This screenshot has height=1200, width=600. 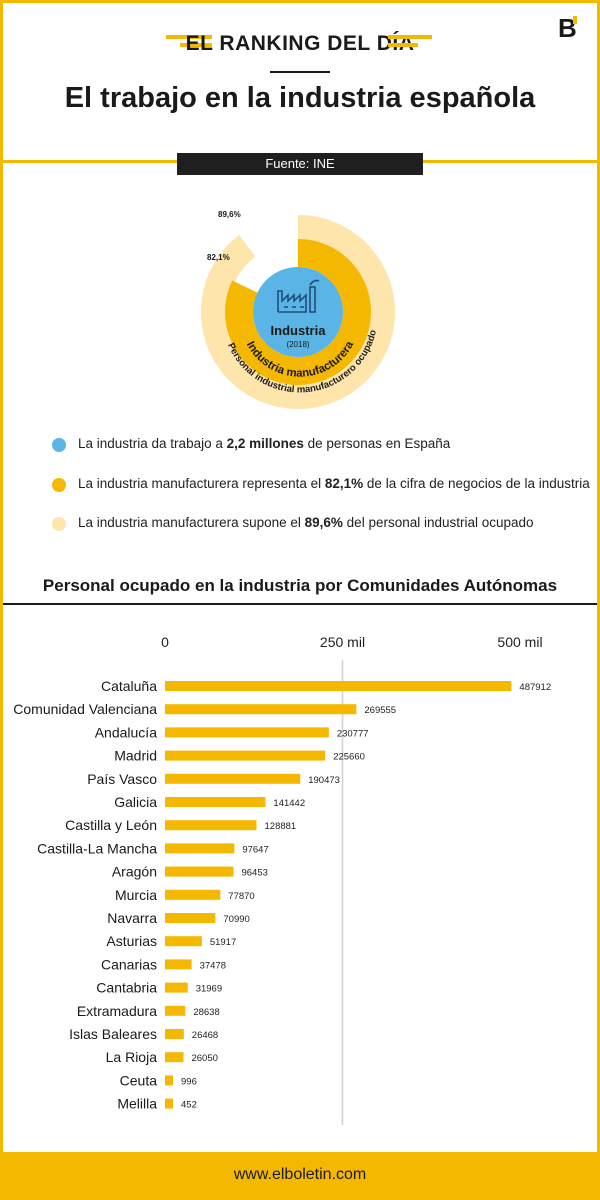 What do you see at coordinates (129, 686) in the screenshot?
I see `category-label: Cataluña` at bounding box center [129, 686].